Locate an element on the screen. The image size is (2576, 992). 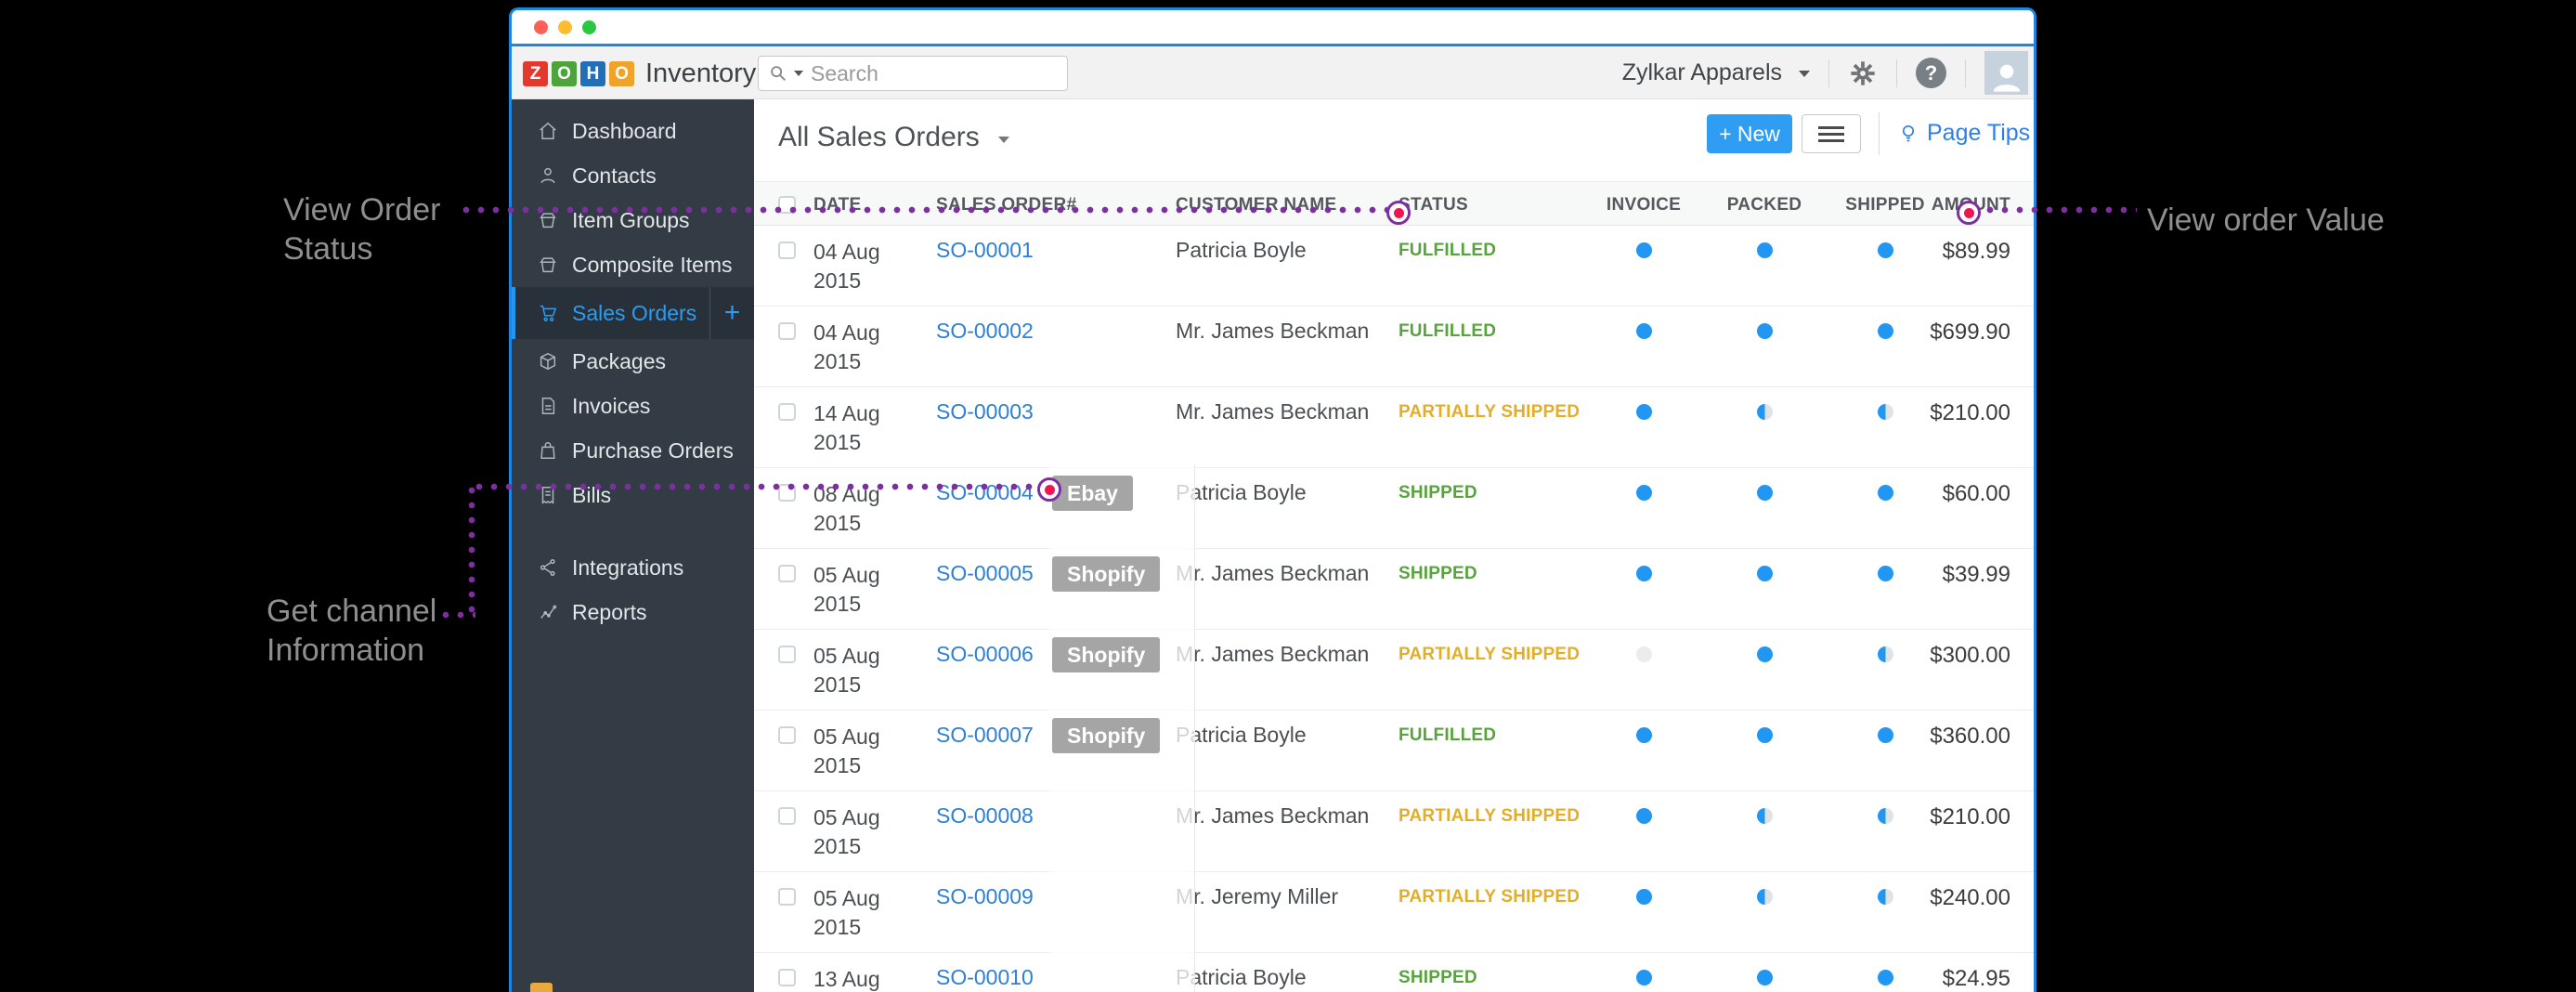
amount-value: $24.95 is located at coordinates (1976, 979).